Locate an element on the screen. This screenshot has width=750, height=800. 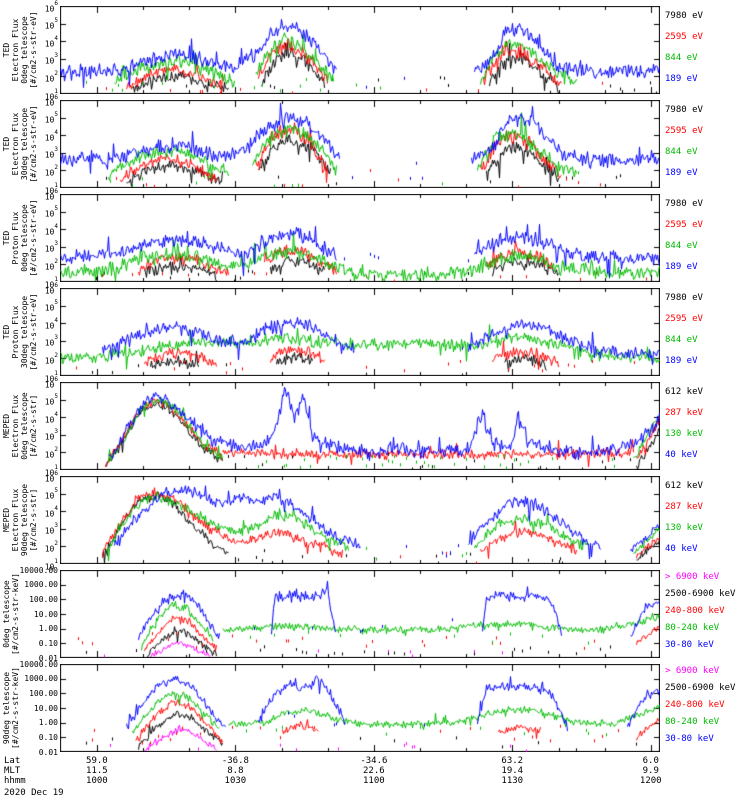
axis-row-label-mlt: MLT is located at coordinates (12, 771).